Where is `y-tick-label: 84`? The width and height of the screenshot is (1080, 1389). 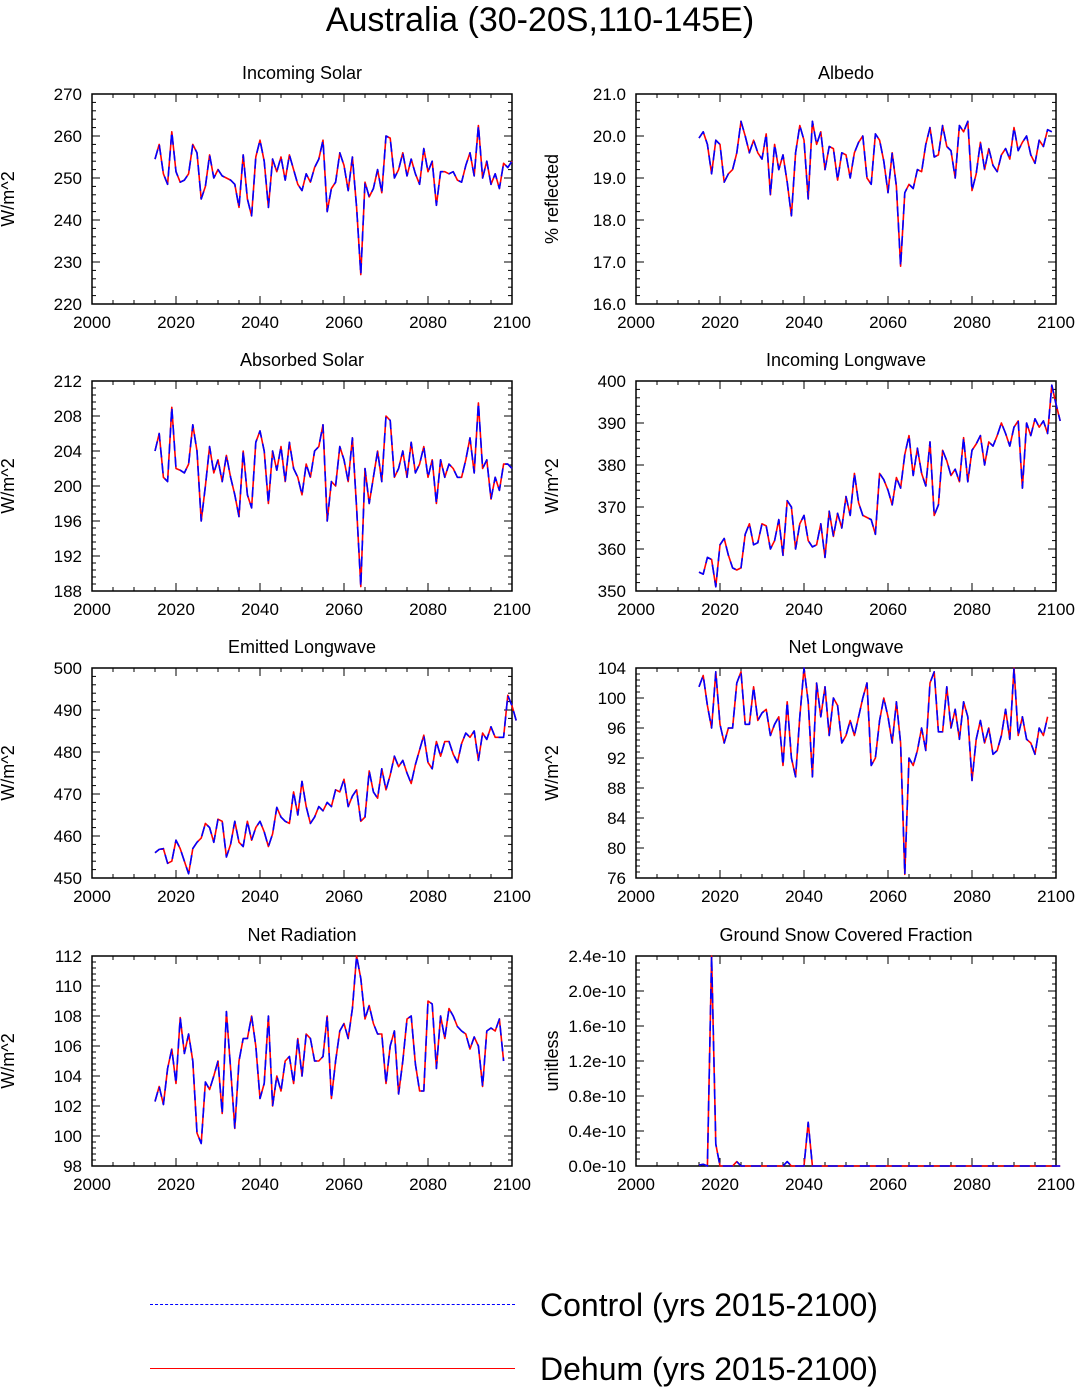 y-tick-label: 84 is located at coordinates (616, 818).